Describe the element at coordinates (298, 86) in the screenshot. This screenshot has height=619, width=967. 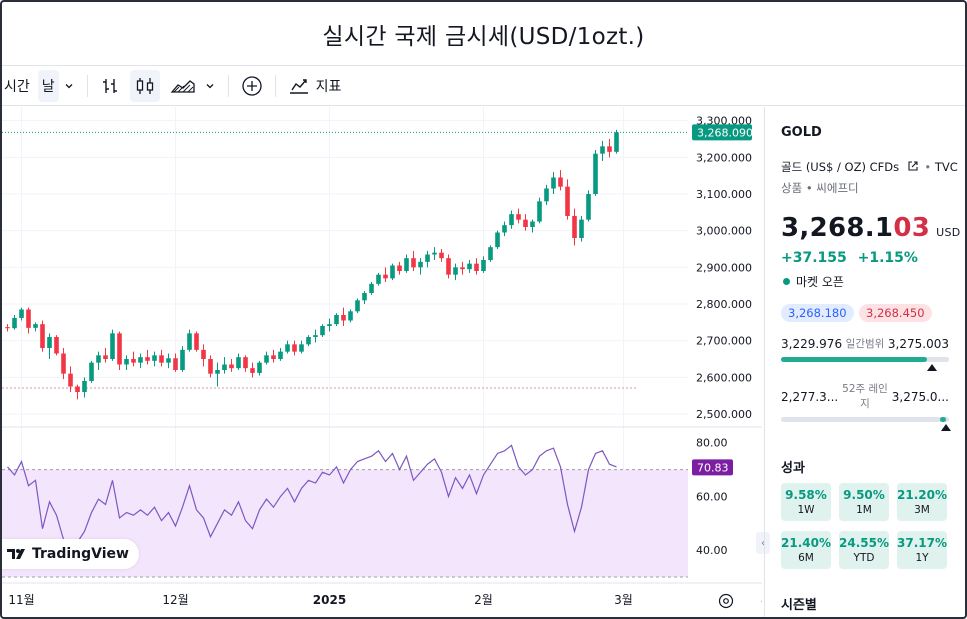
I see `indicators-icon` at that location.